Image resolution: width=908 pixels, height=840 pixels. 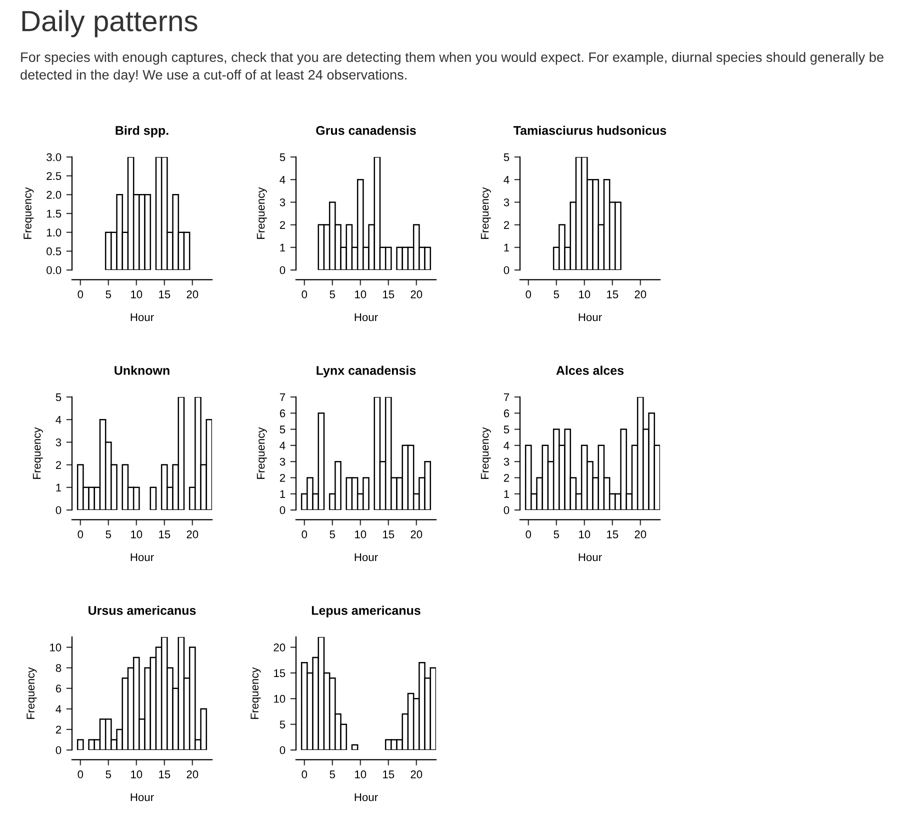 I want to click on chart-title: Ursus americanus, so click(x=142, y=610).